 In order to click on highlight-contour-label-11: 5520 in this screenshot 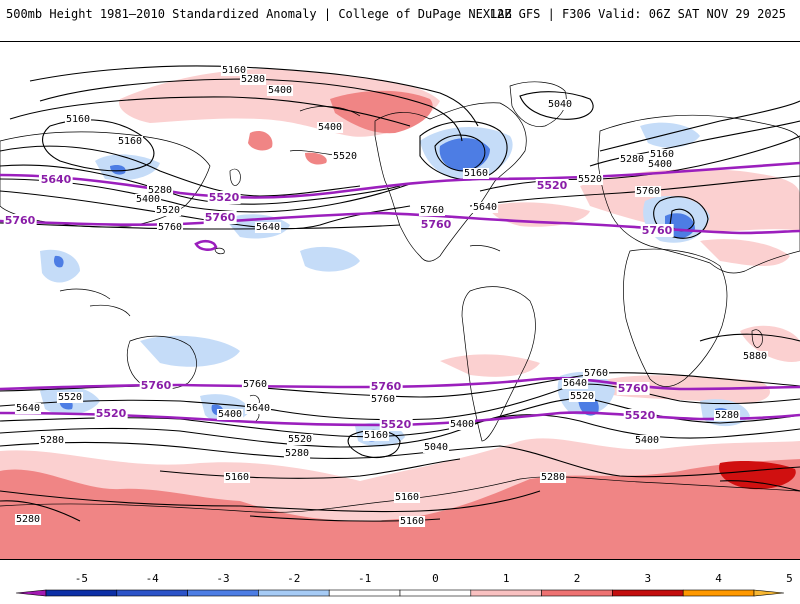, I will do `click(396, 424)`.